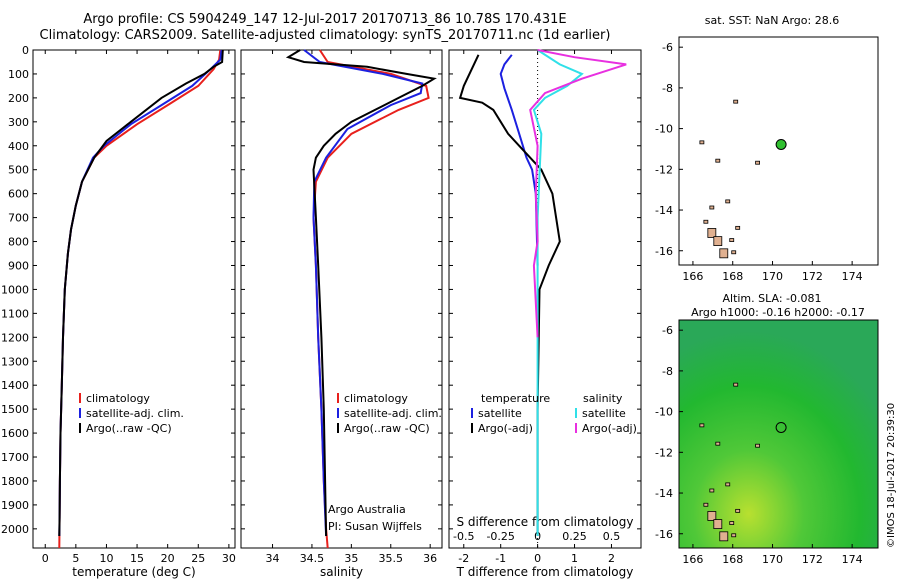 The height and width of the screenshot is (580, 900). Describe the element at coordinates (367, 509) in the screenshot. I see `credit-label: Argo Australia` at that location.